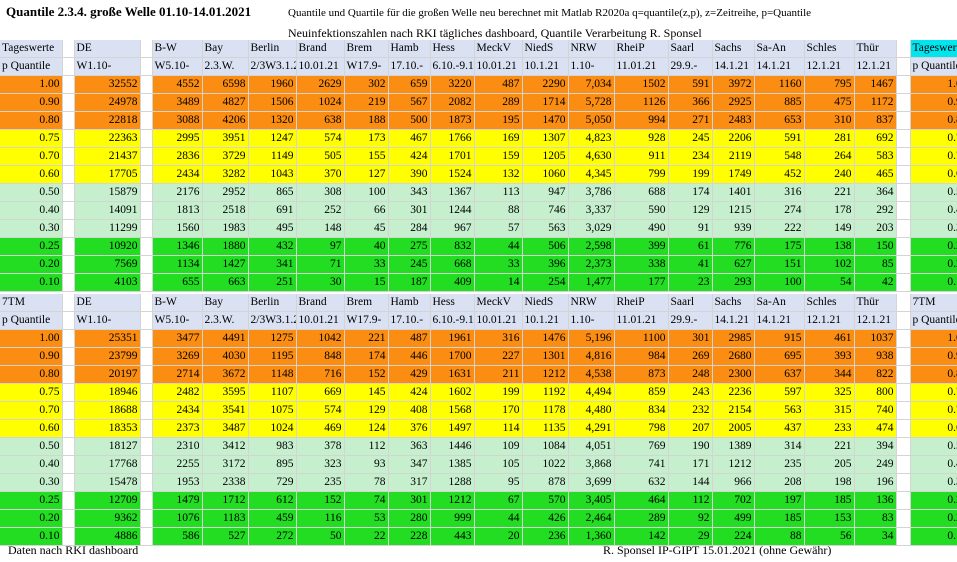 Image resolution: width=957 pixels, height=562 pixels. Describe the element at coordinates (107, 210) in the screenshot. I see `value-cell: 14091` at that location.